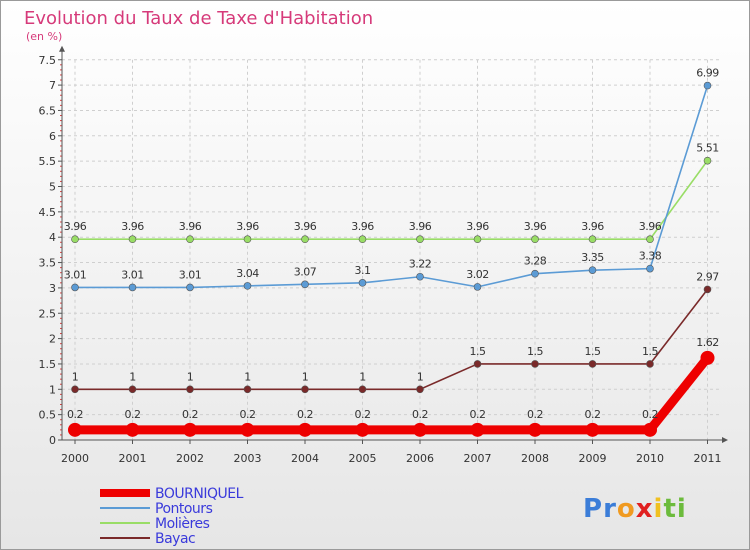  I want to click on y-tick-label: 6, so click(52, 136).